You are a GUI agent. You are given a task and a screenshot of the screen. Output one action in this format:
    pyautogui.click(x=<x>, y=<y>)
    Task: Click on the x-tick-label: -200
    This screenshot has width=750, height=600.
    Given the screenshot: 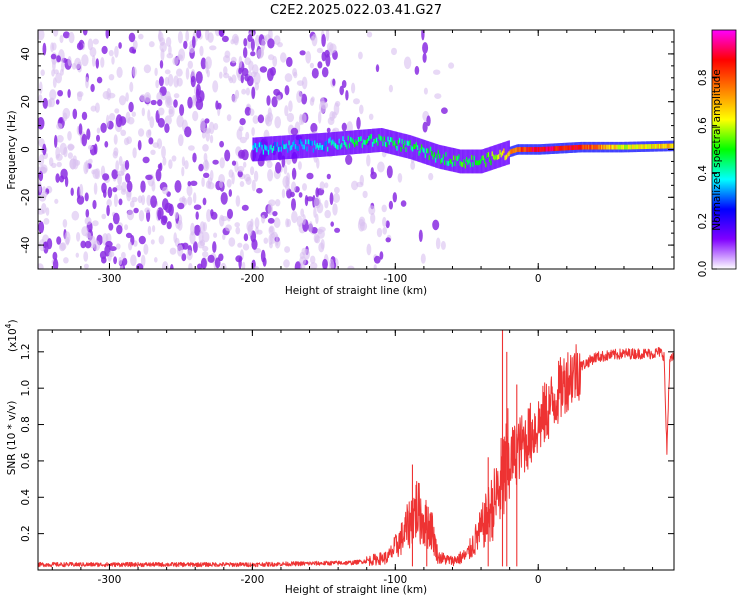 What is the action you would take?
    pyautogui.click(x=252, y=580)
    